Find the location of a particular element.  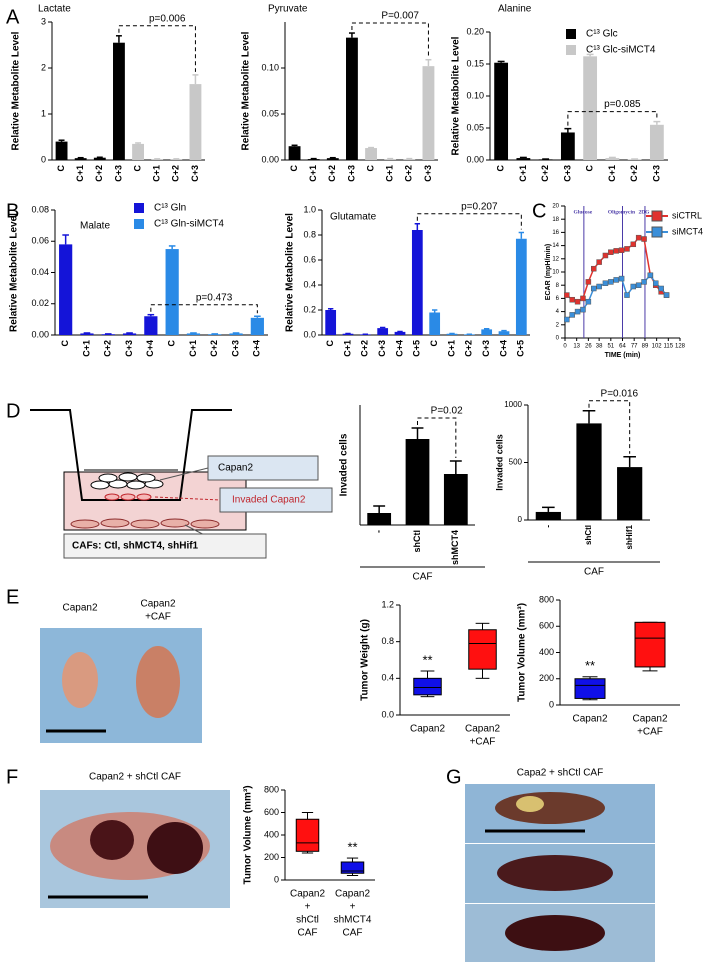

x-tick-label: 102 is located at coordinates (657, 347).